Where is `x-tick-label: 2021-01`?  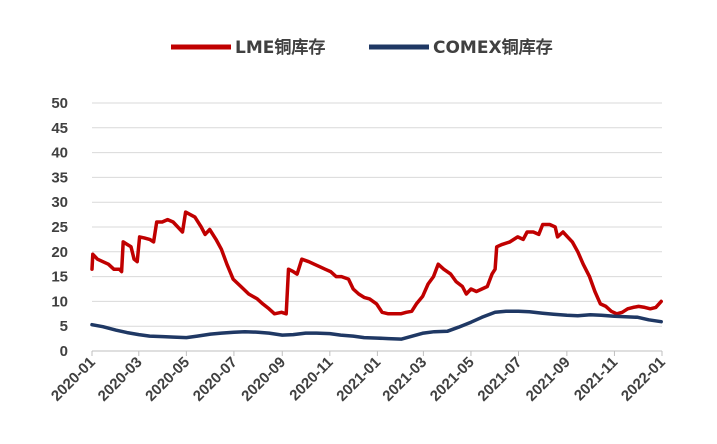
x-tick-label: 2021-01 is located at coordinates (358, 379).